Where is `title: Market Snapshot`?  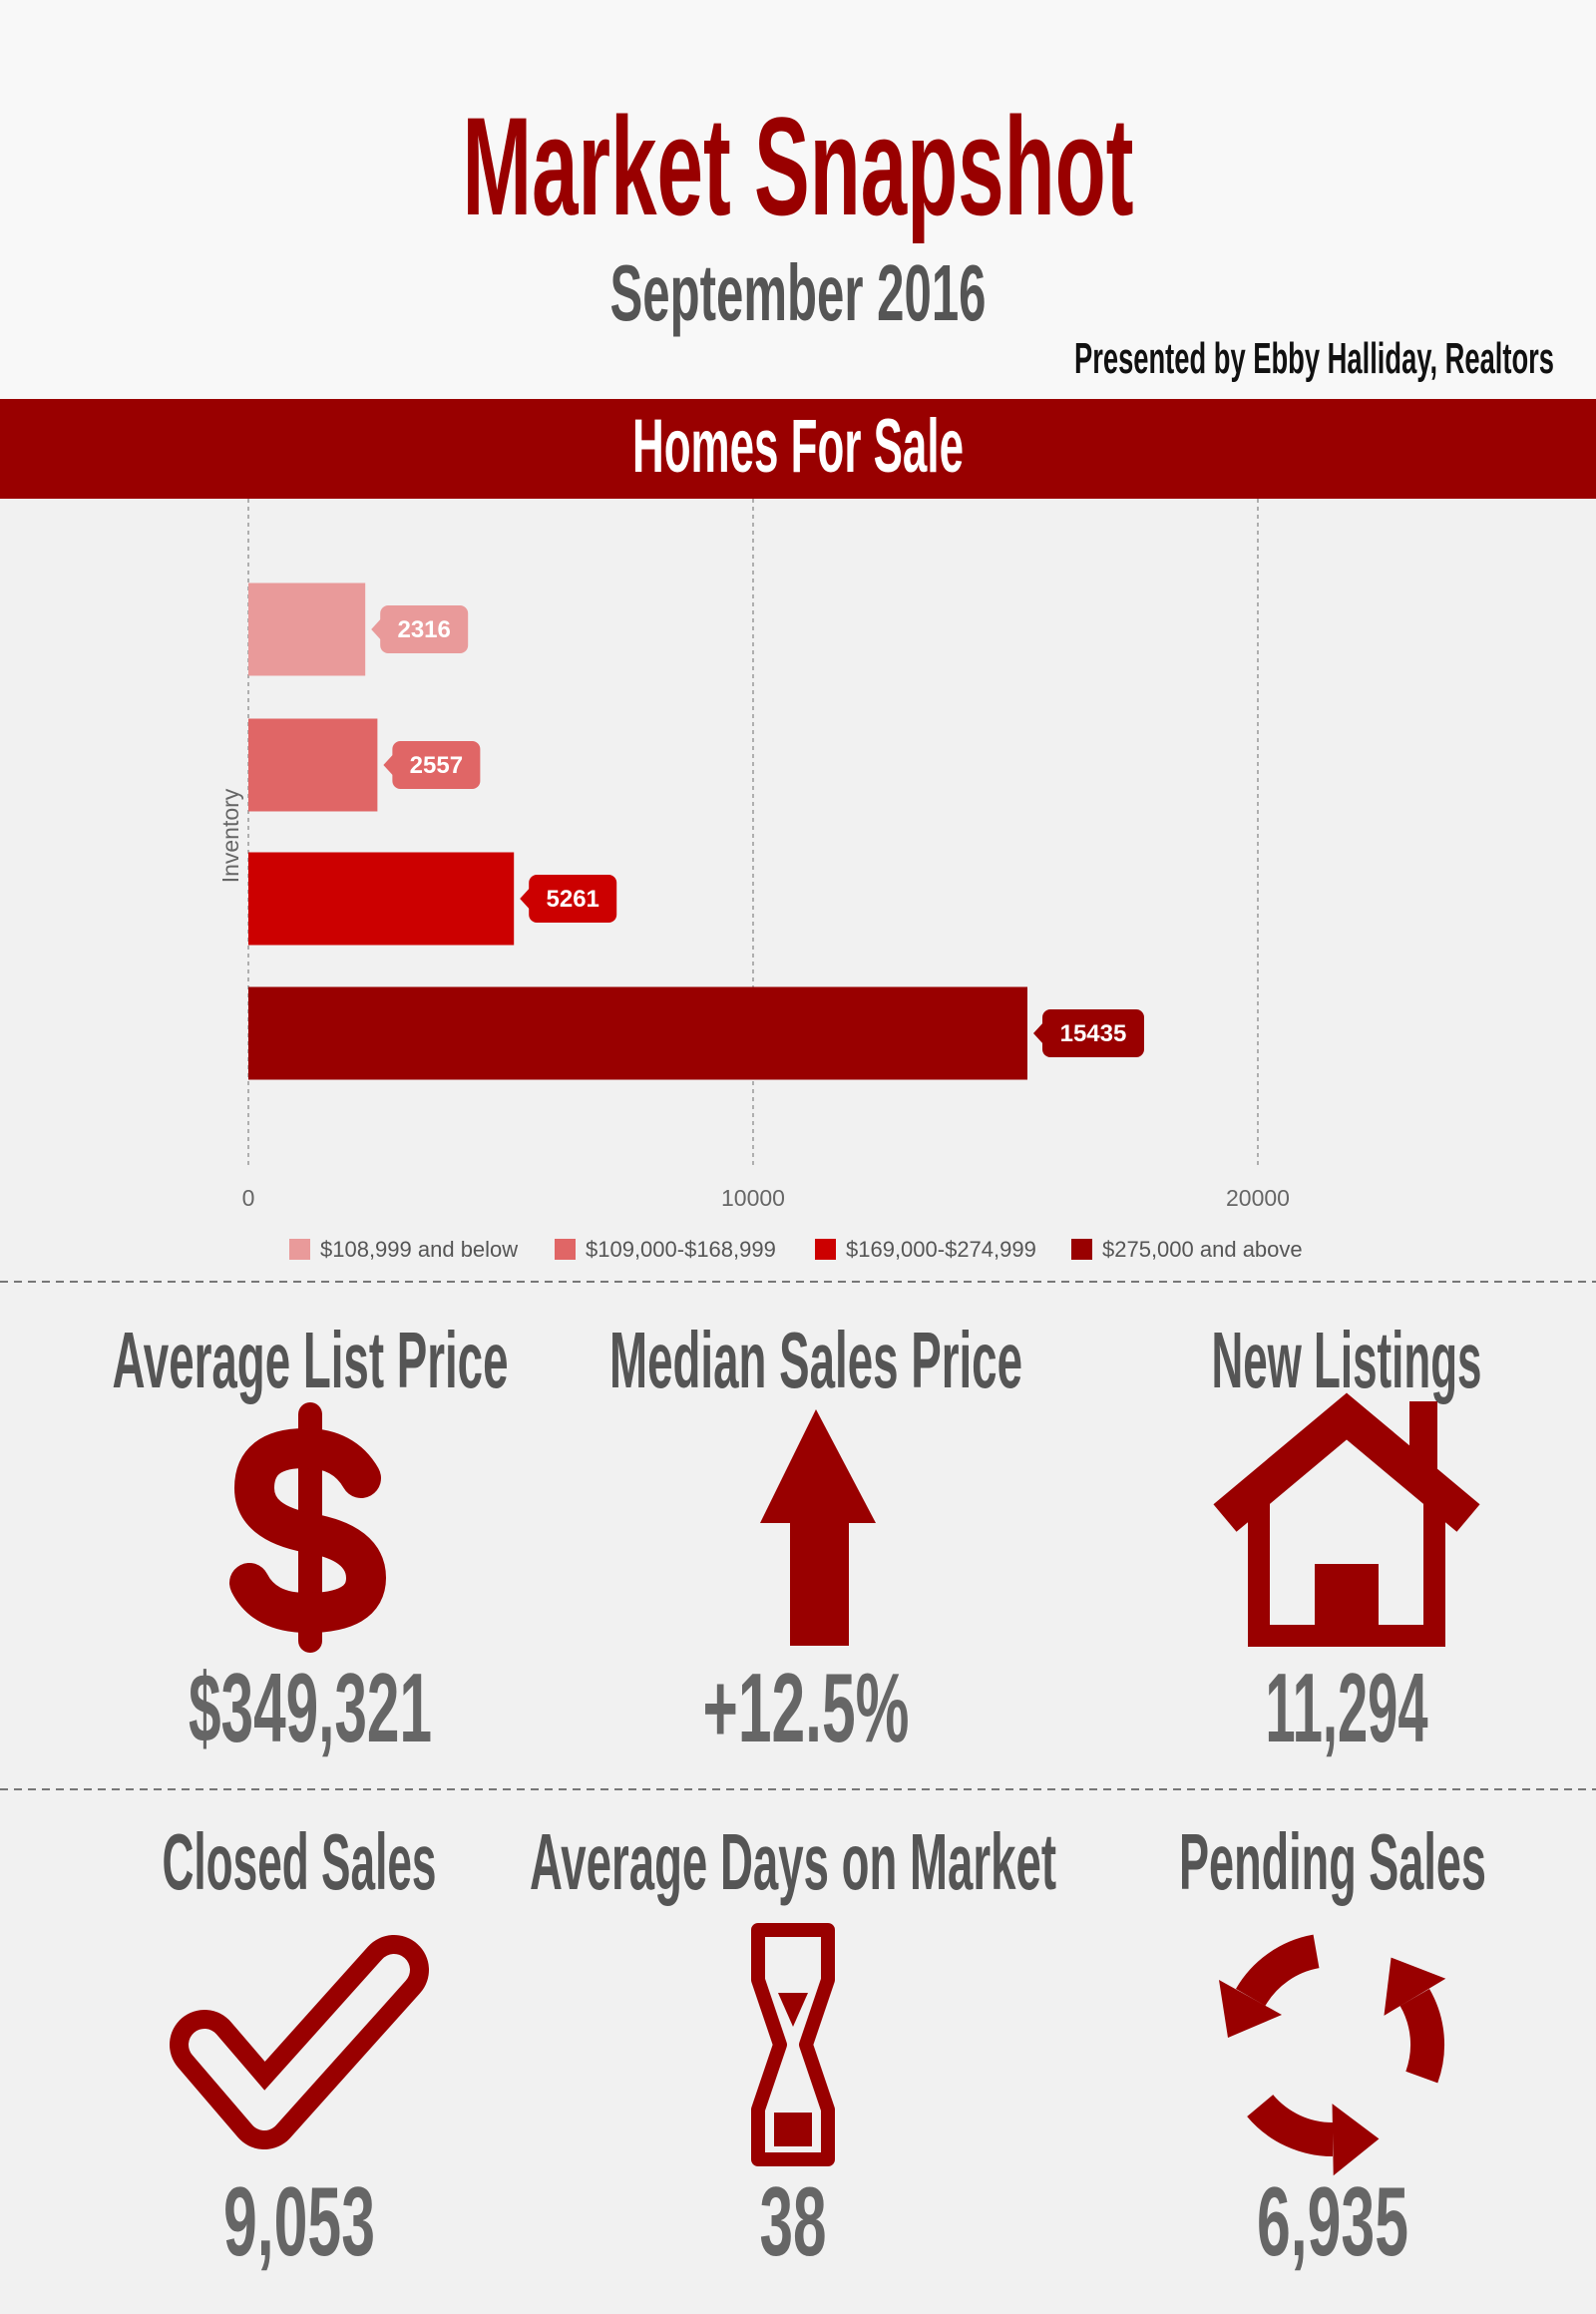 title: Market Snapshot is located at coordinates (798, 166).